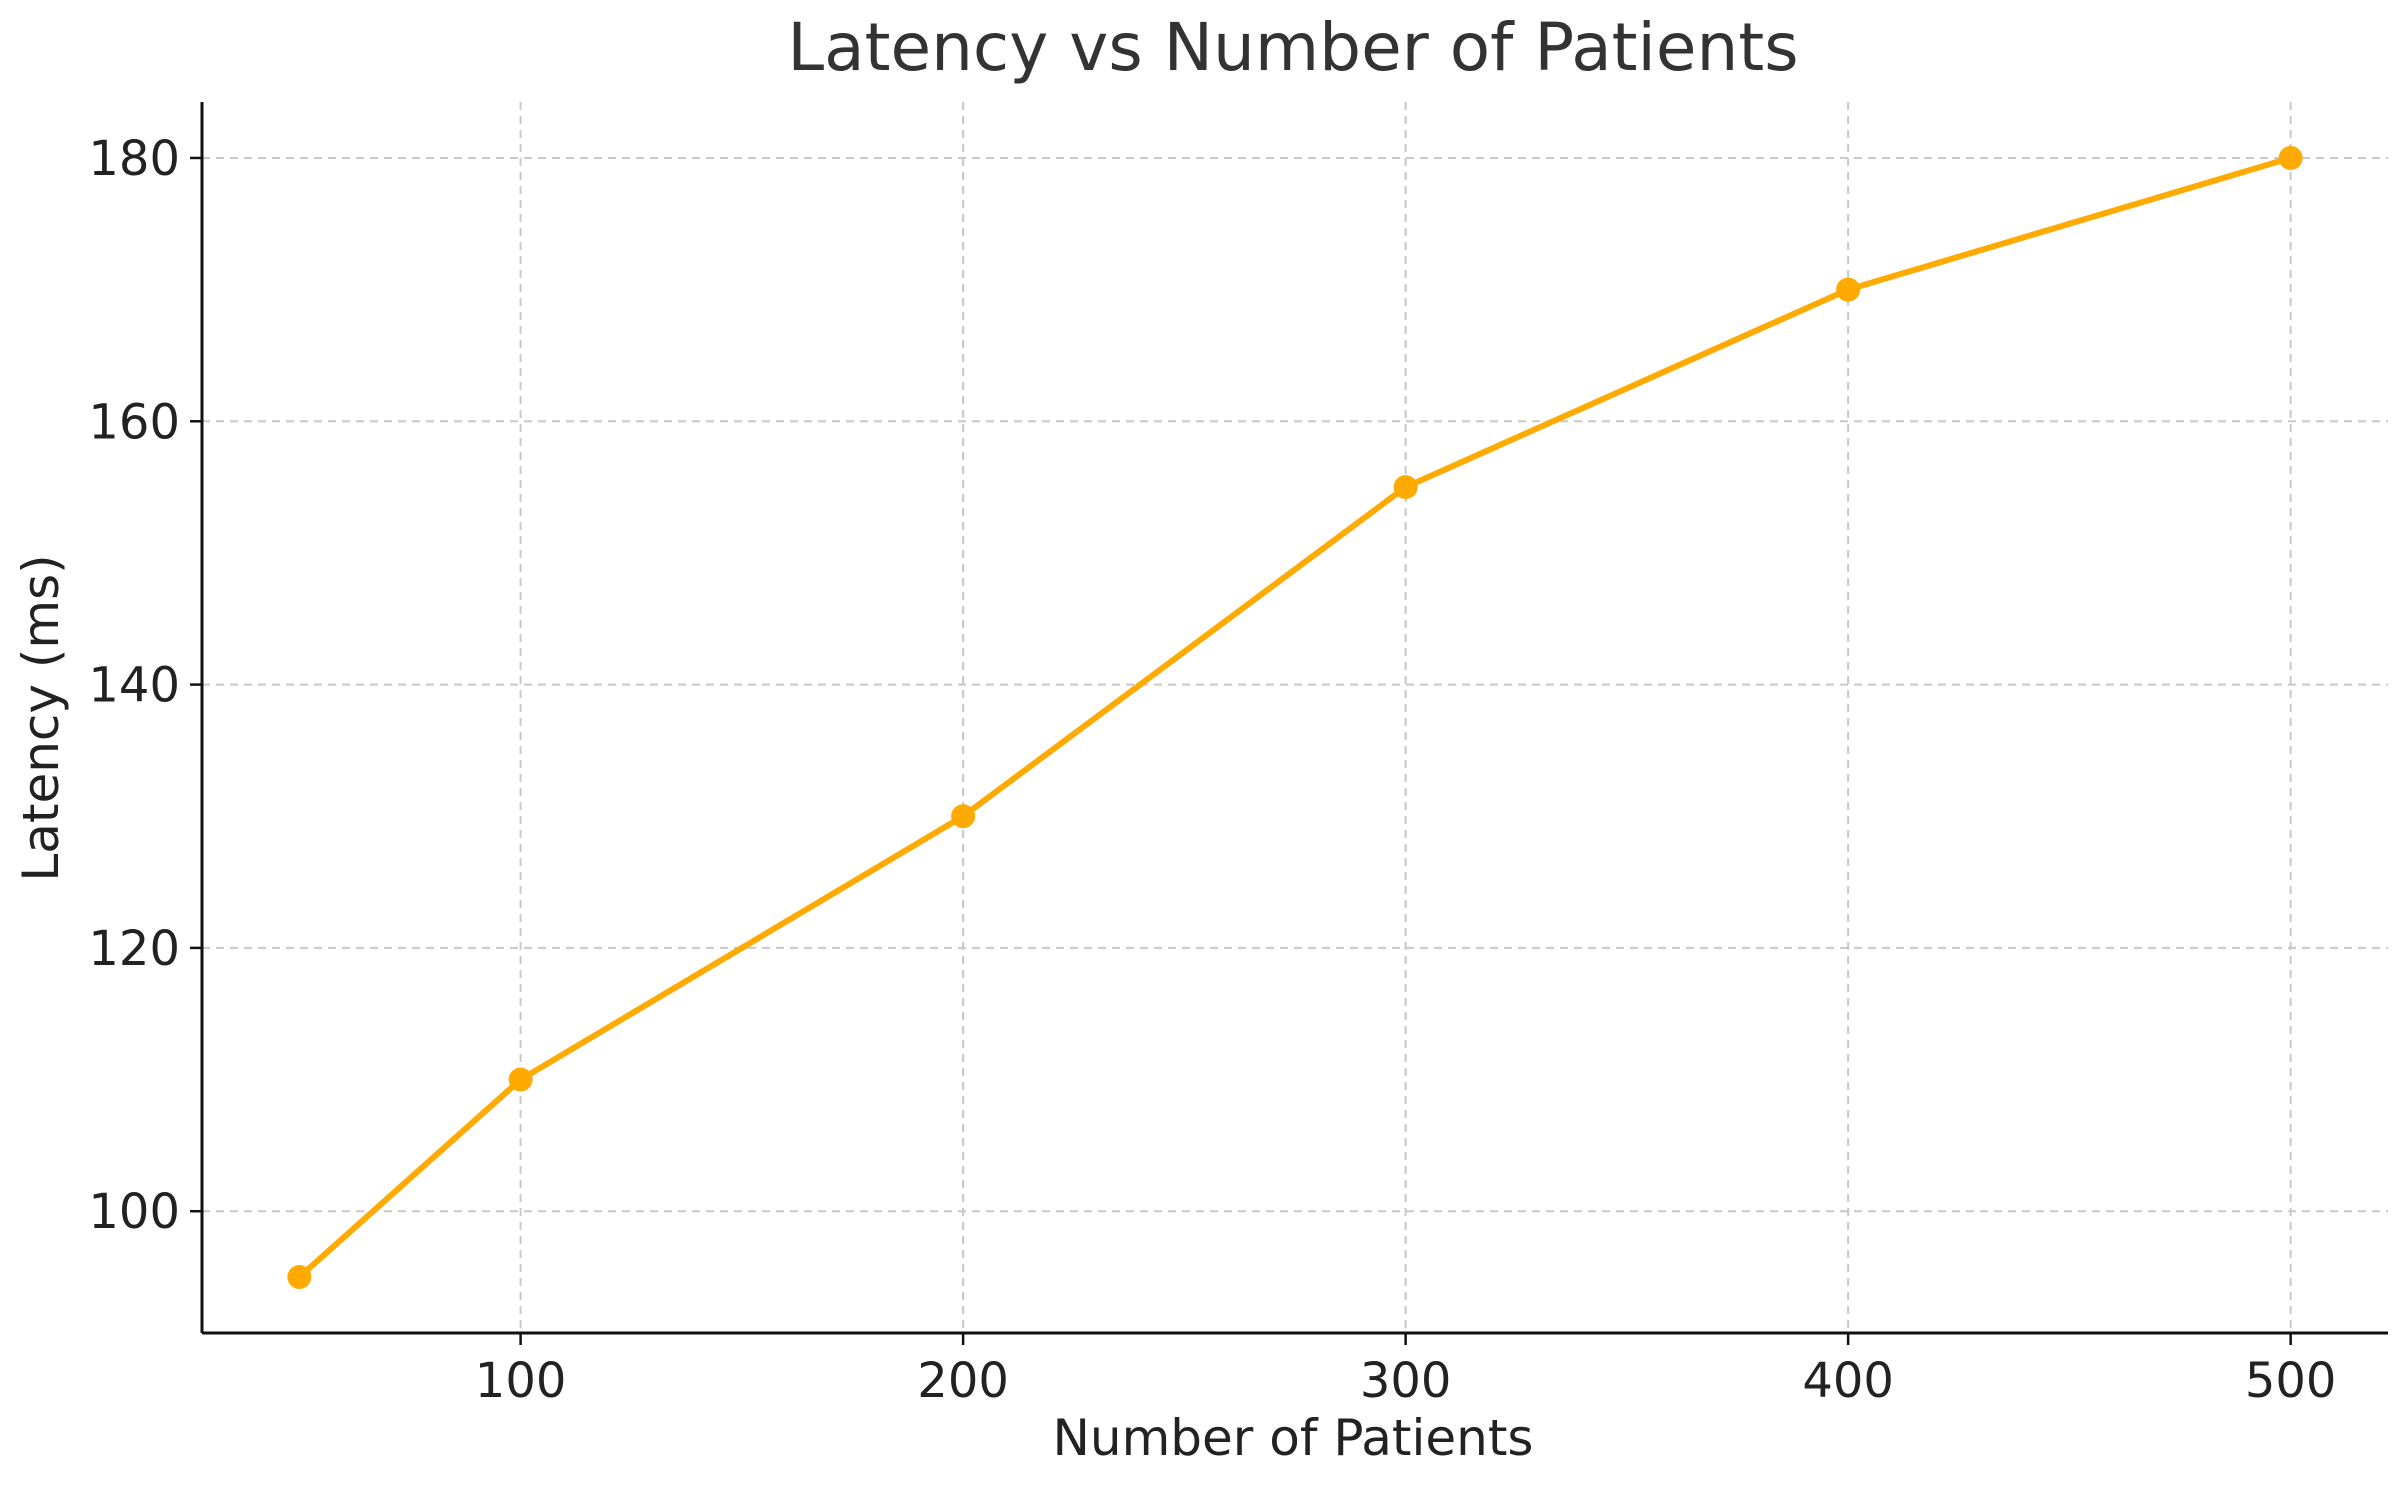 This screenshot has width=2405, height=1487. I want to click on x-axis-label: Number of Patients, so click(1293, 1438).